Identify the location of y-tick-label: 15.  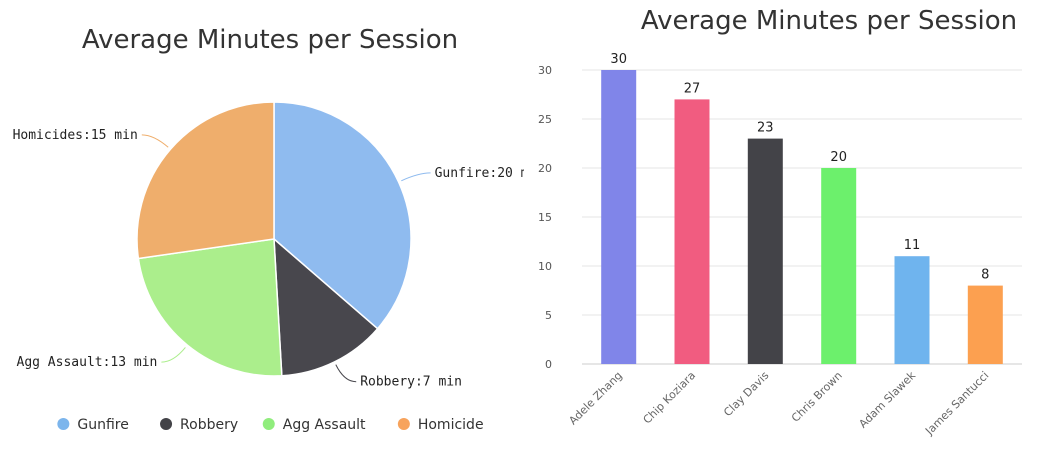
(545, 217).